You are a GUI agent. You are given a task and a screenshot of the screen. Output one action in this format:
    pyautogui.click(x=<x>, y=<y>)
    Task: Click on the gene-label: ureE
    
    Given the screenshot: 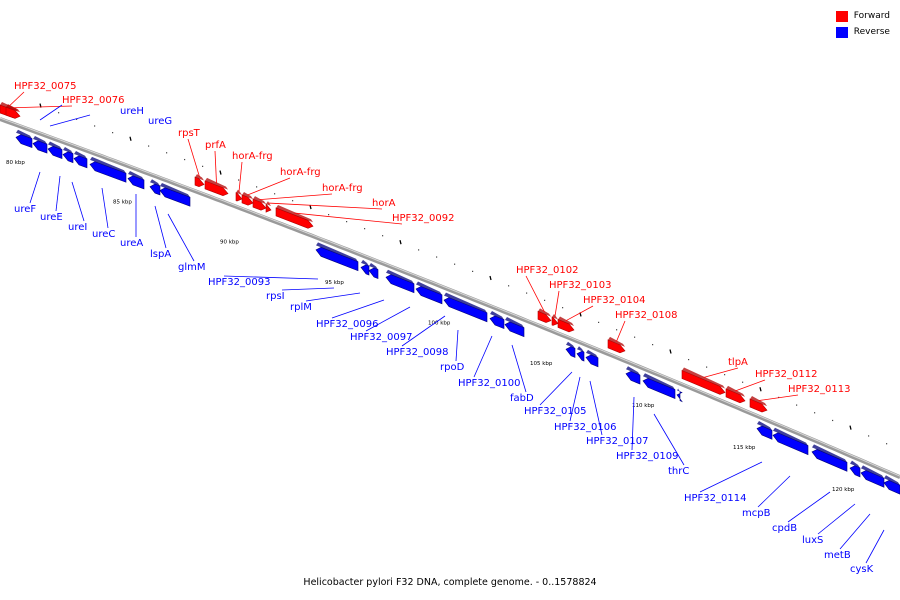 What is the action you would take?
    pyautogui.click(x=51, y=217)
    